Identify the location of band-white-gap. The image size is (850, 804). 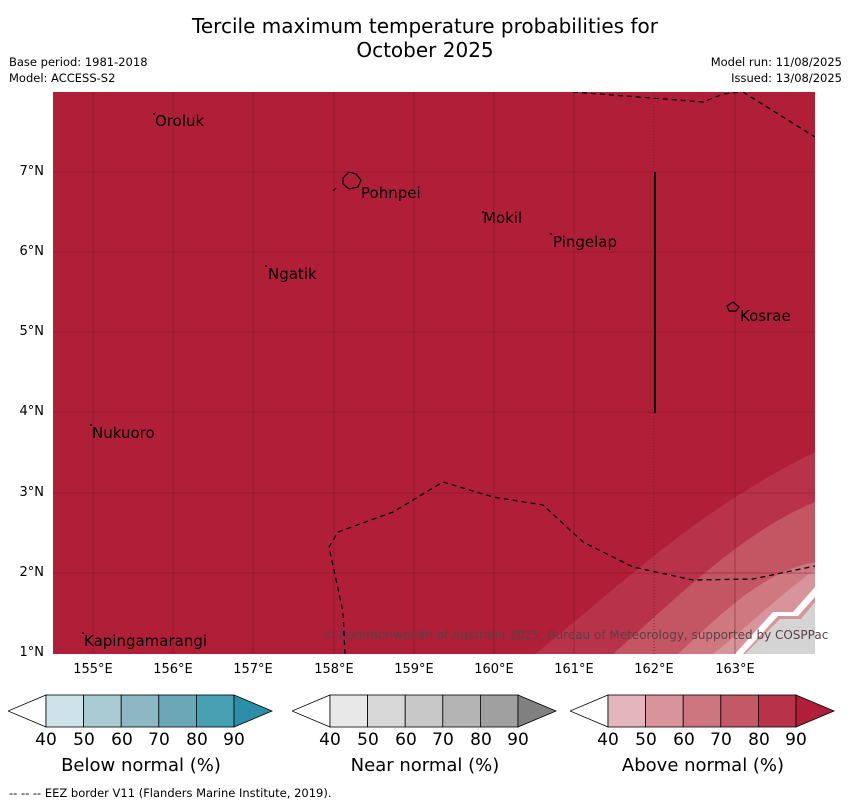
(775, 620).